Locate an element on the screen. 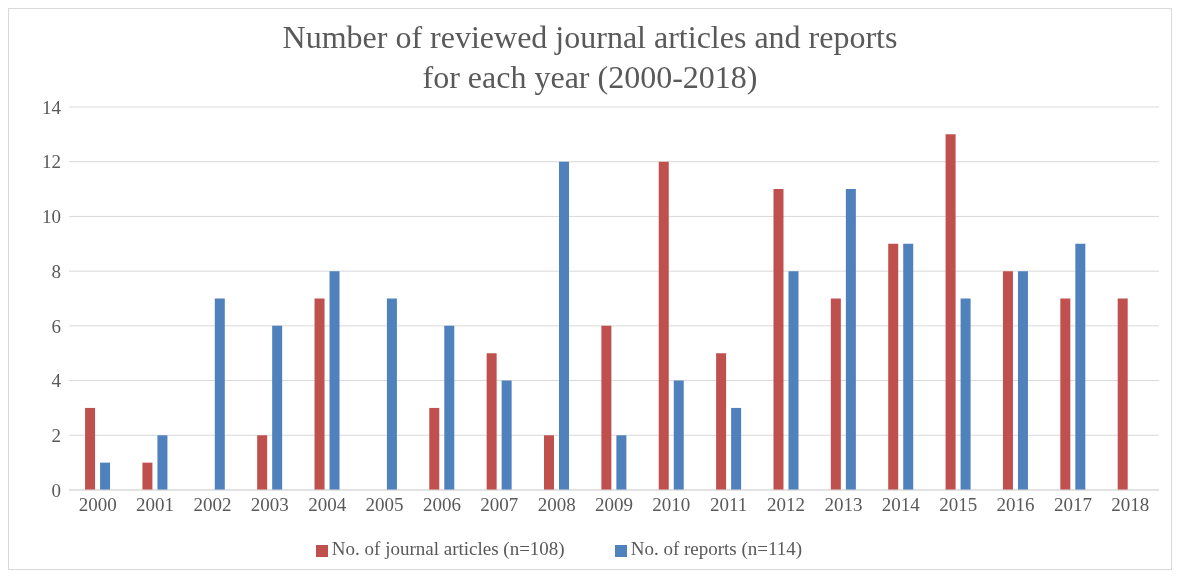 Image resolution: width=1180 pixels, height=579 pixels. y-tick-label: 14 is located at coordinates (52, 107).